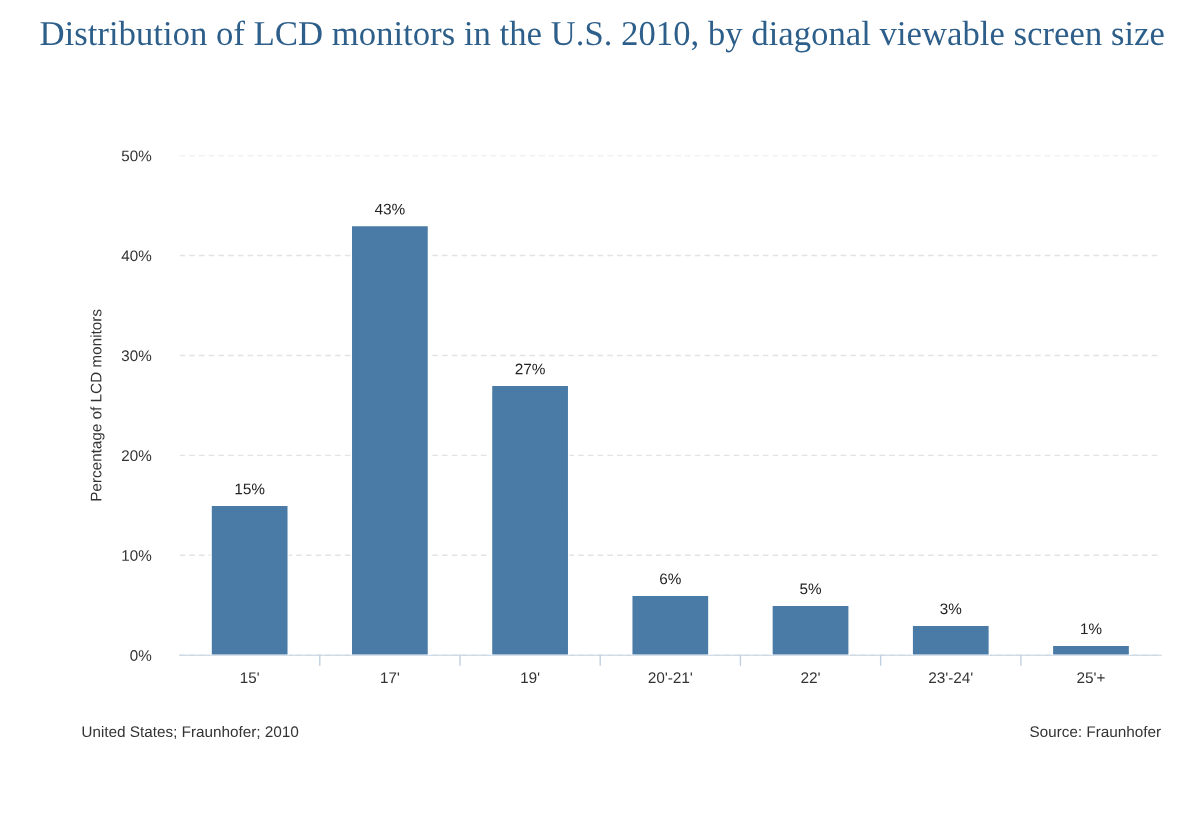 The width and height of the screenshot is (1197, 819). Describe the element at coordinates (530, 678) in the screenshot. I see `x-tick-label: 19'` at that location.